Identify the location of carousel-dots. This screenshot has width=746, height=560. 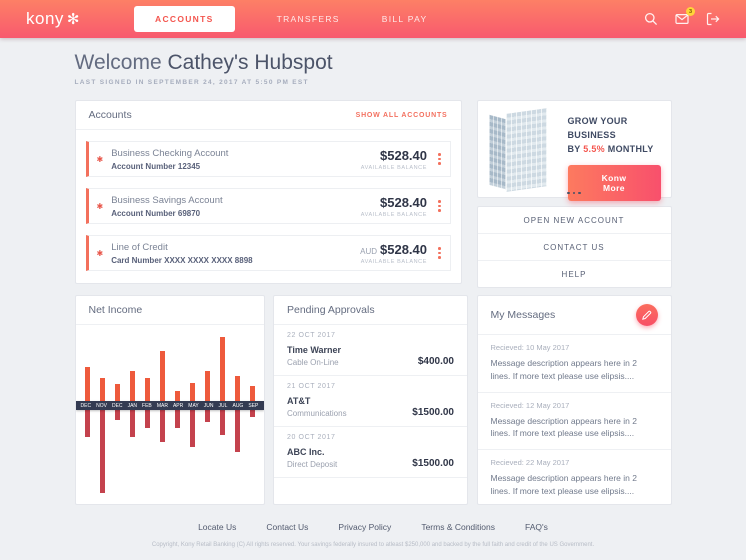
(574, 192).